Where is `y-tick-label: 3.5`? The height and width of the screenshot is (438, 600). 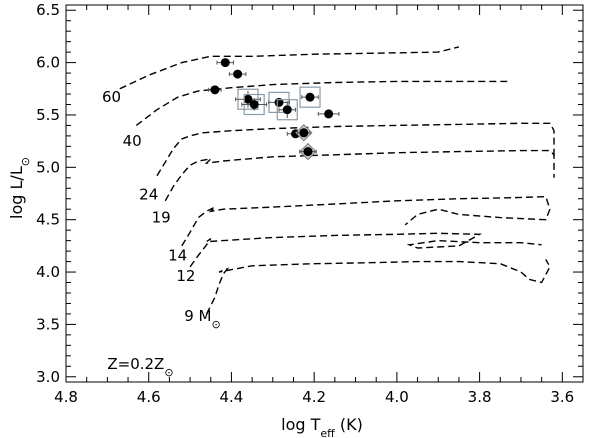
y-tick-label: 3.5 is located at coordinates (48, 324).